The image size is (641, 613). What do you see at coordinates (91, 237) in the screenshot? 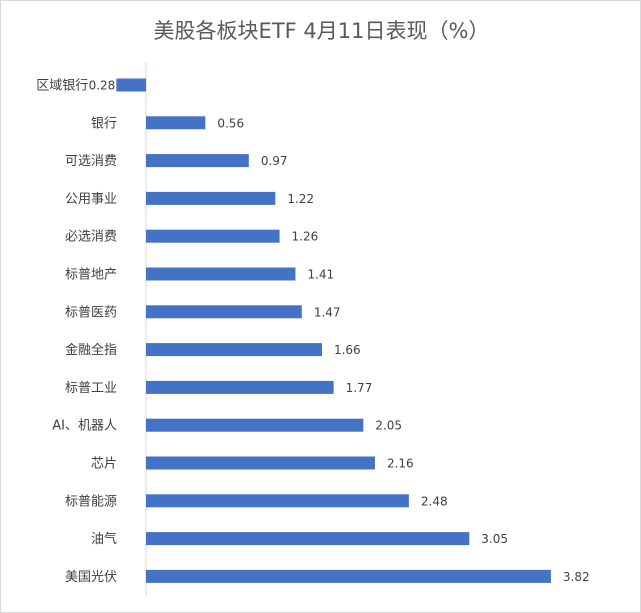
I see `category-label: 必选消费` at bounding box center [91, 237].